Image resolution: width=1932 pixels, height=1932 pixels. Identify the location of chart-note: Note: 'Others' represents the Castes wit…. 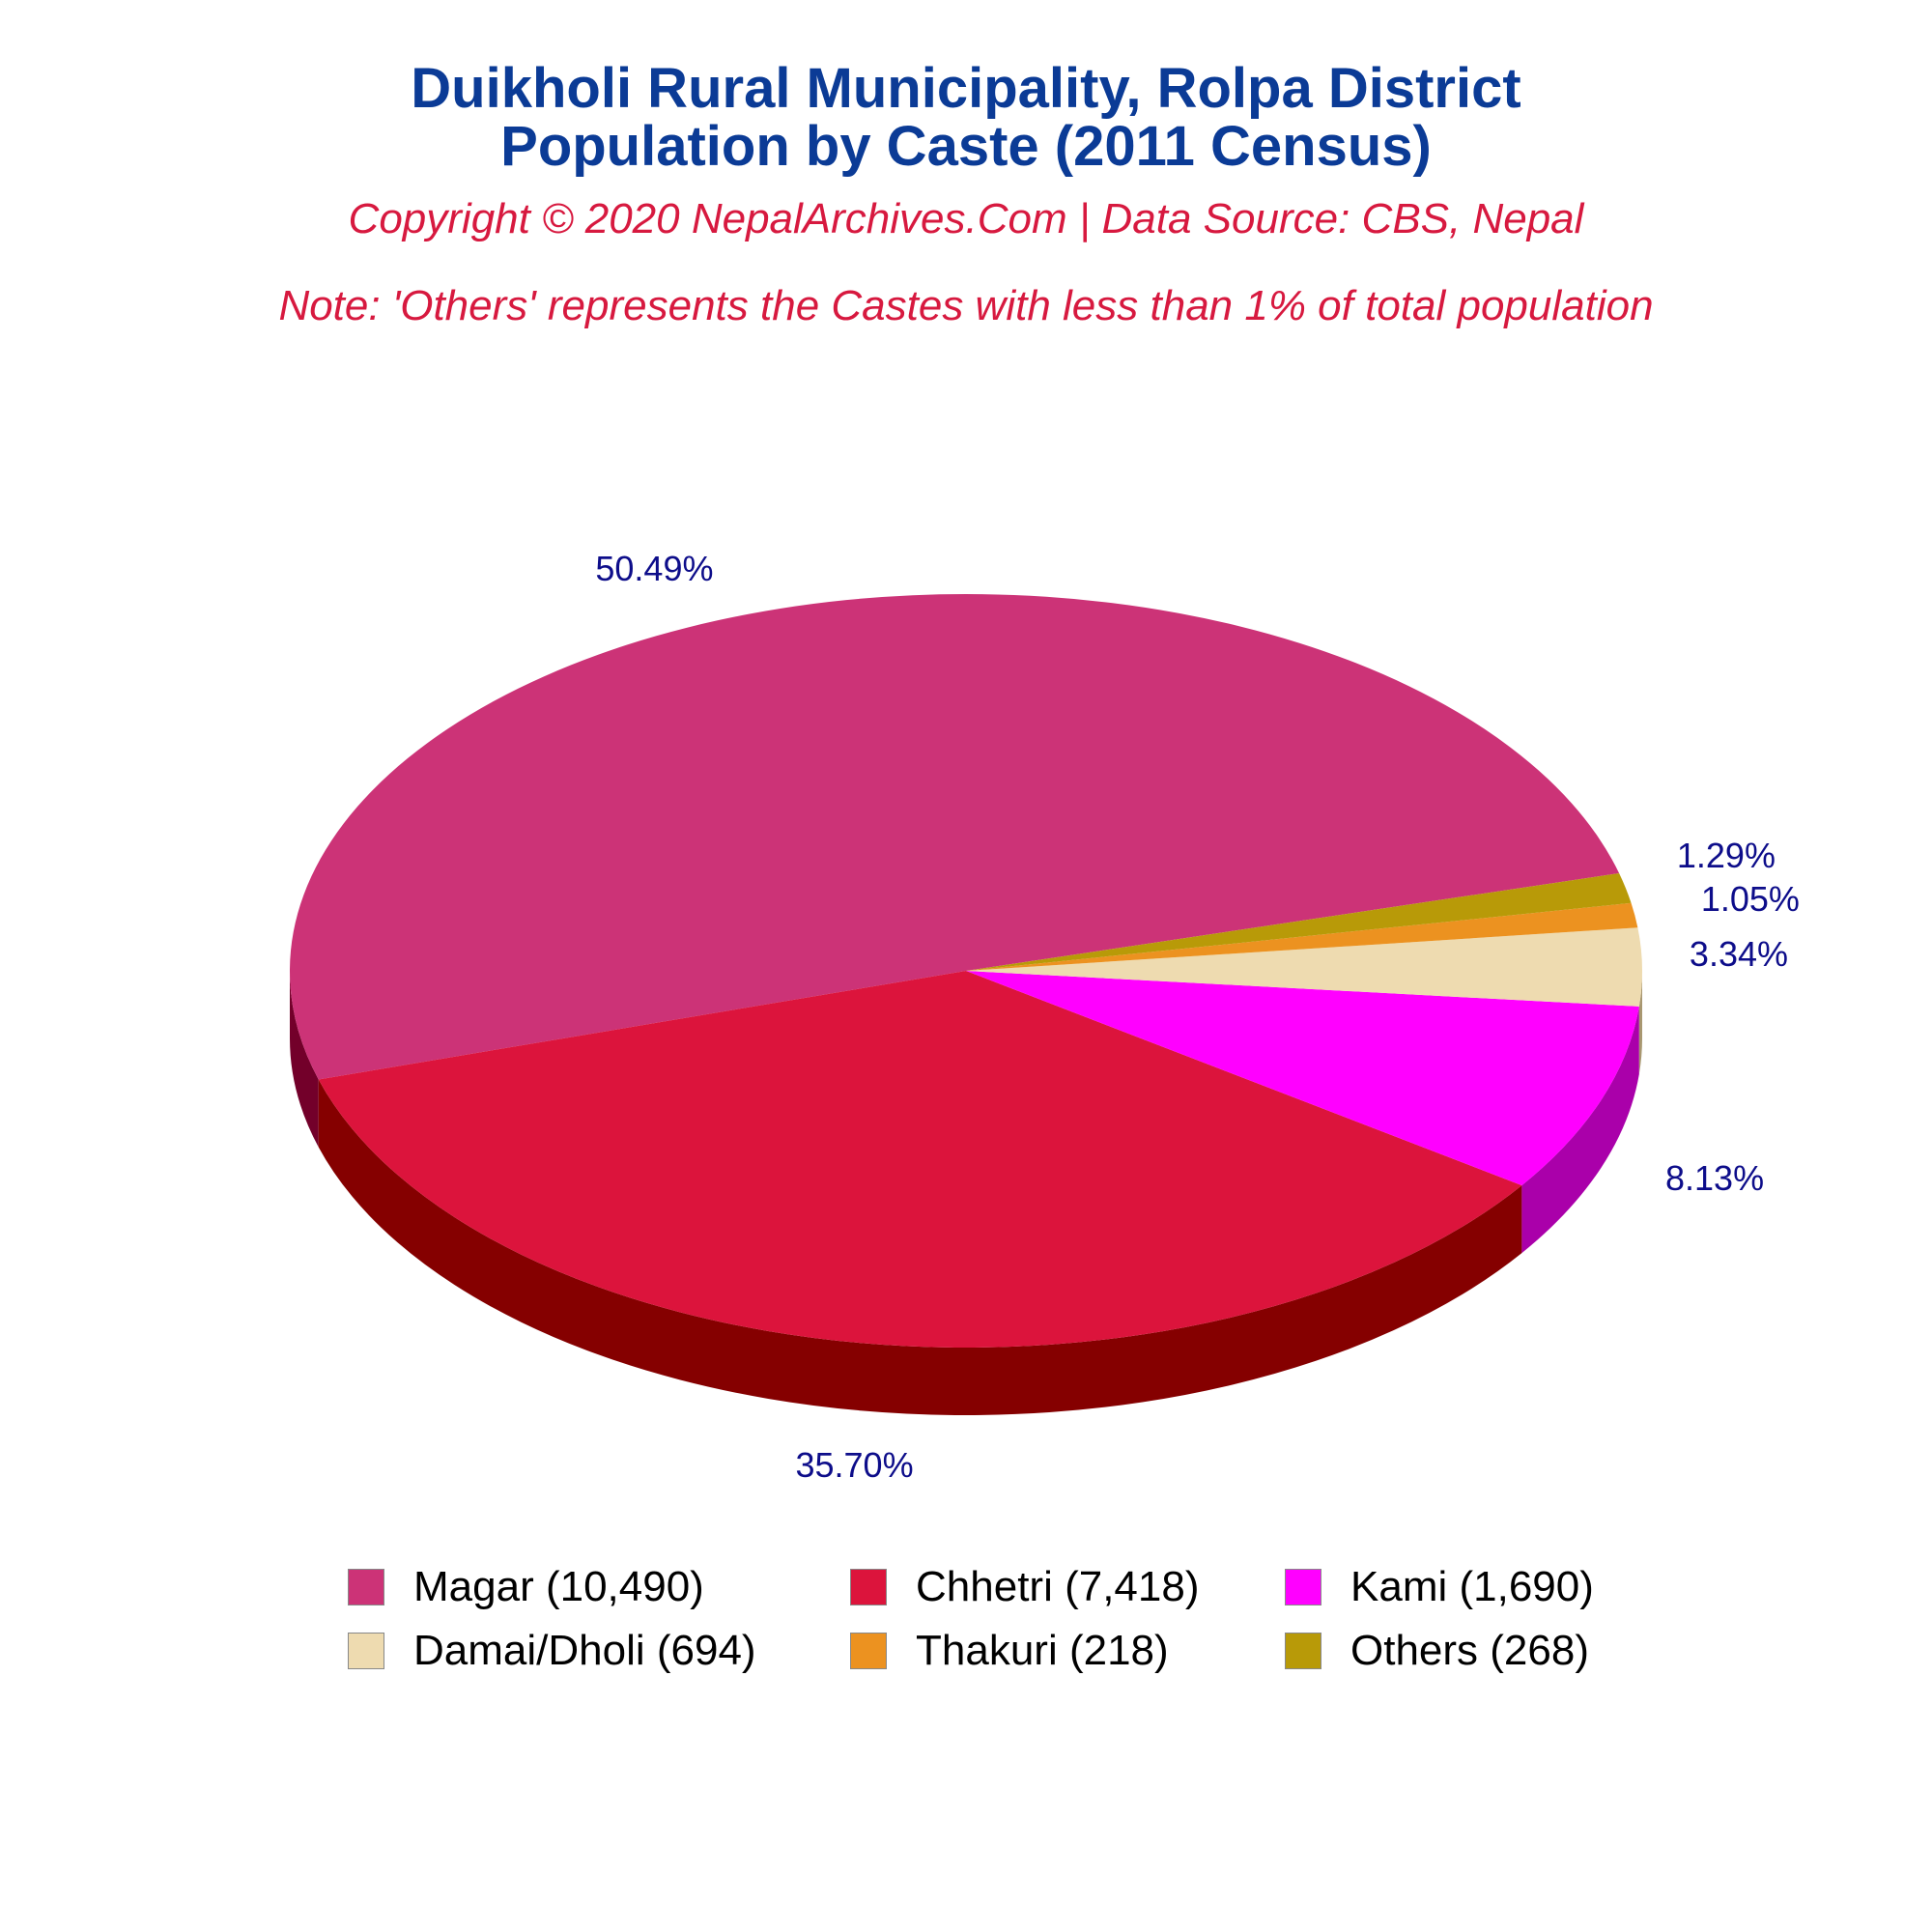
(966, 305).